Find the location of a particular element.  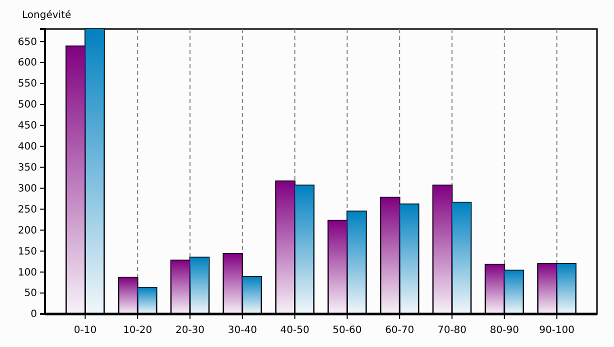

y-tick-label: 0 is located at coordinates (33, 314).